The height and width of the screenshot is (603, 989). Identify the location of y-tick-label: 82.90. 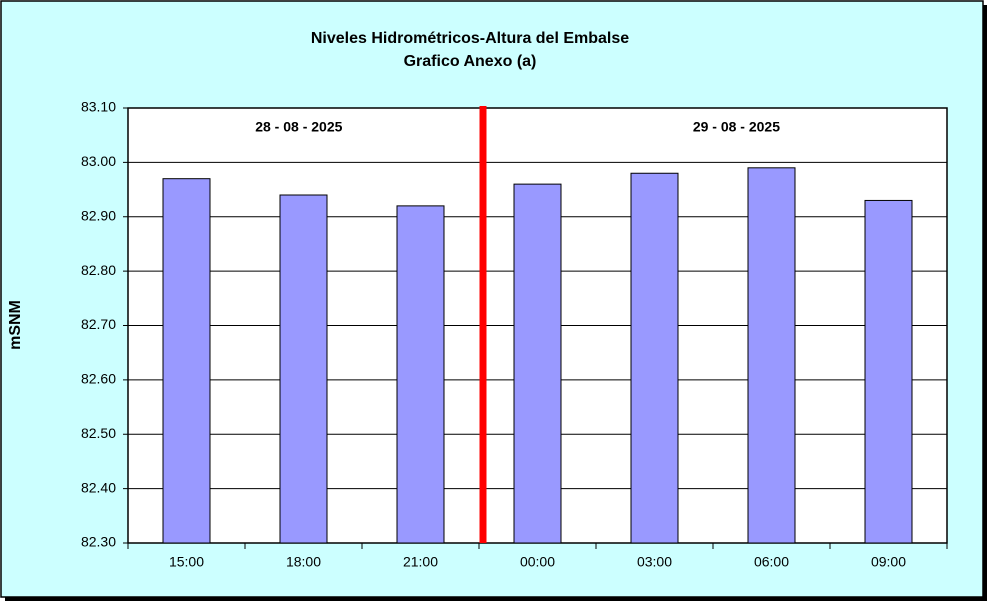
(98, 215).